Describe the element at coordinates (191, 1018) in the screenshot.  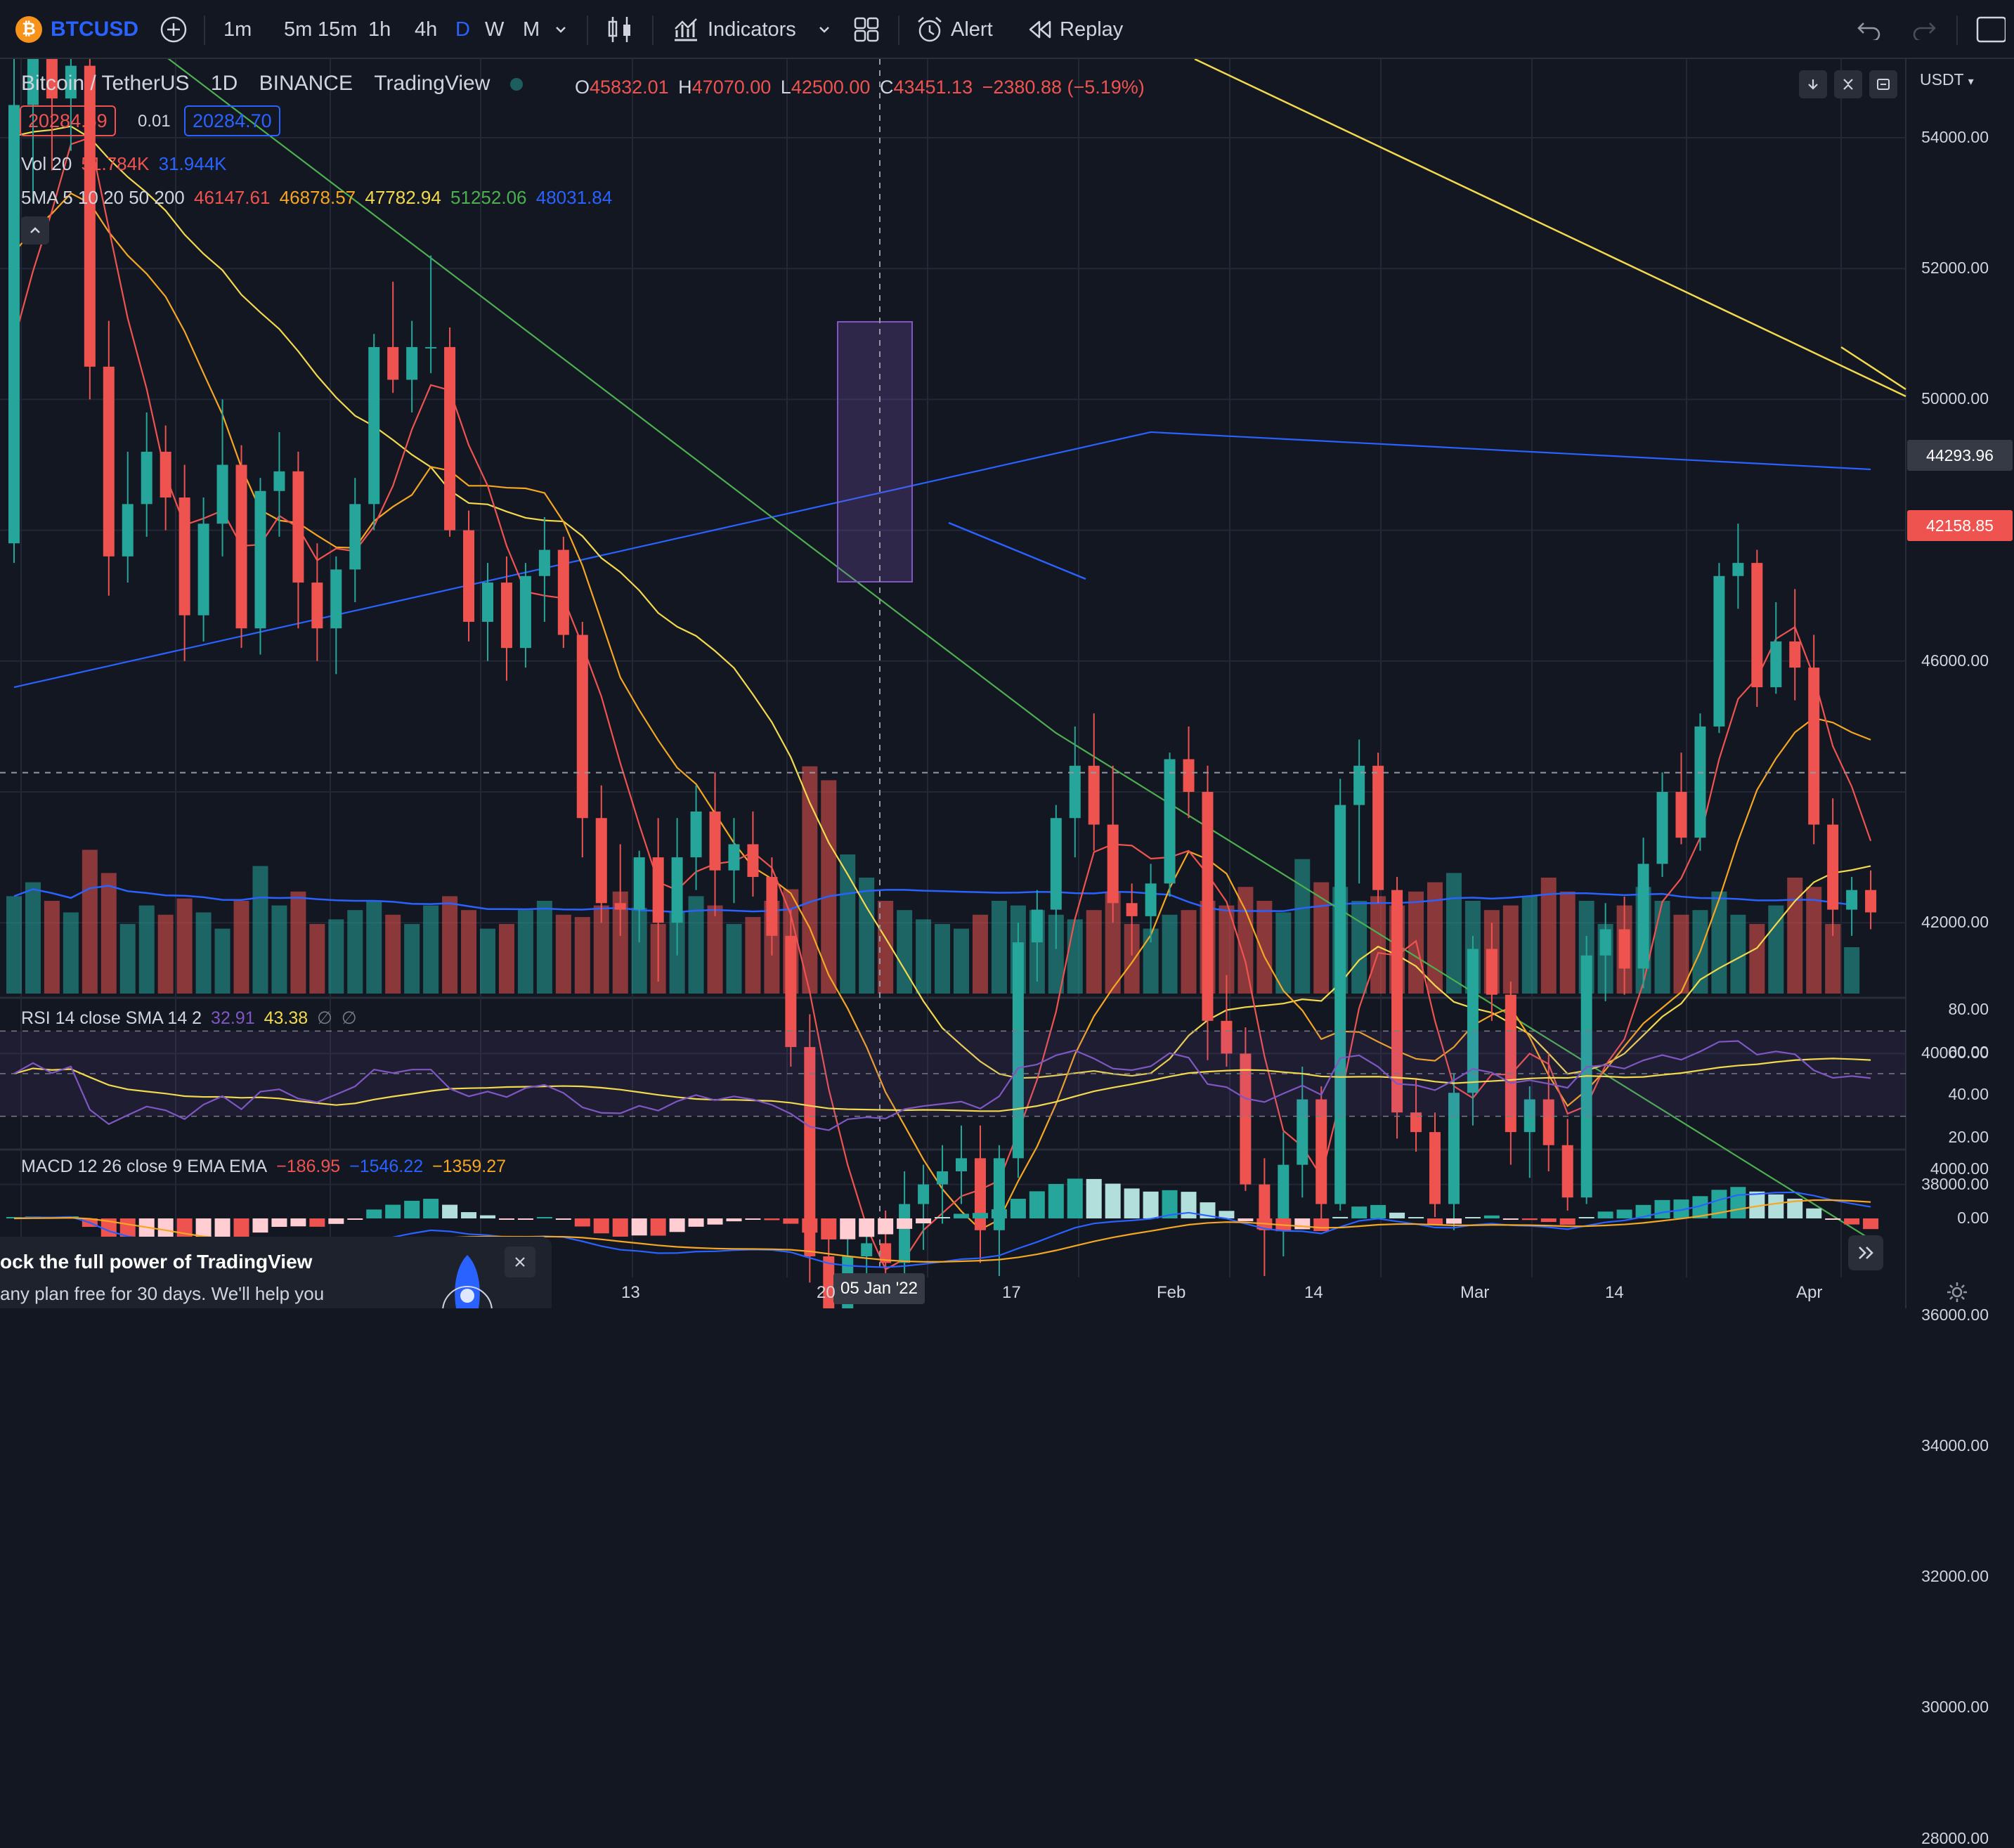
I see `rsi-legend: RSI 14 close SMA 14 2 32.91 43.38 ∅ ∅` at that location.